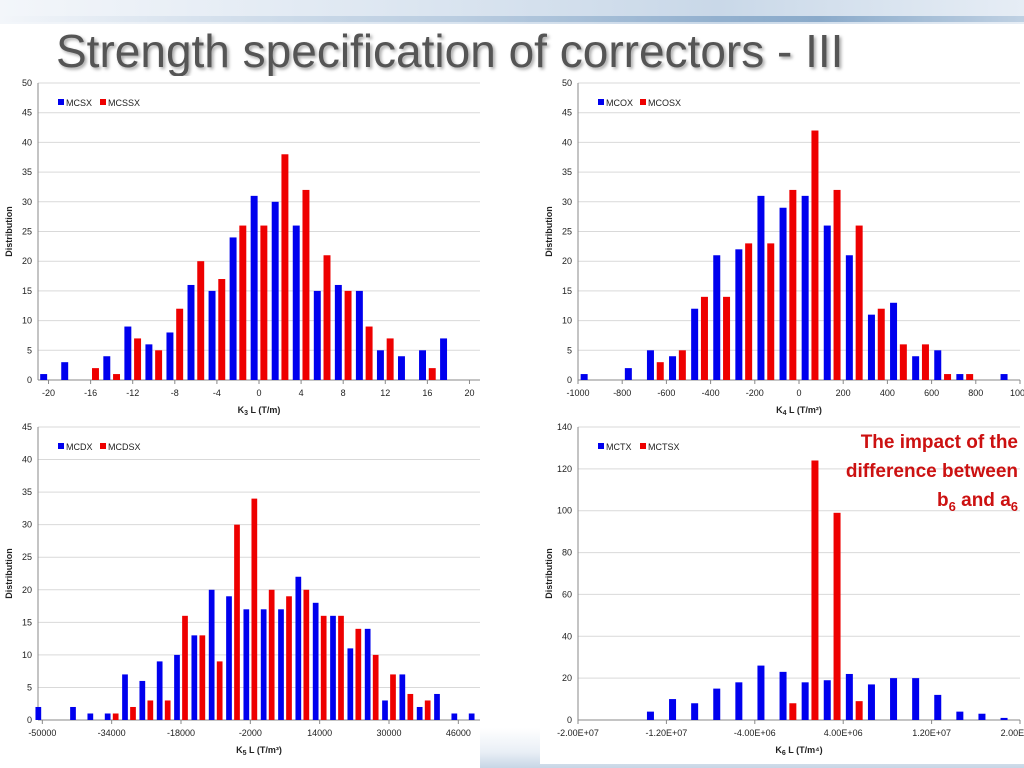  Describe the element at coordinates (977, 502) in the screenshot. I see `impact-note-line3: b6 and a6` at that location.